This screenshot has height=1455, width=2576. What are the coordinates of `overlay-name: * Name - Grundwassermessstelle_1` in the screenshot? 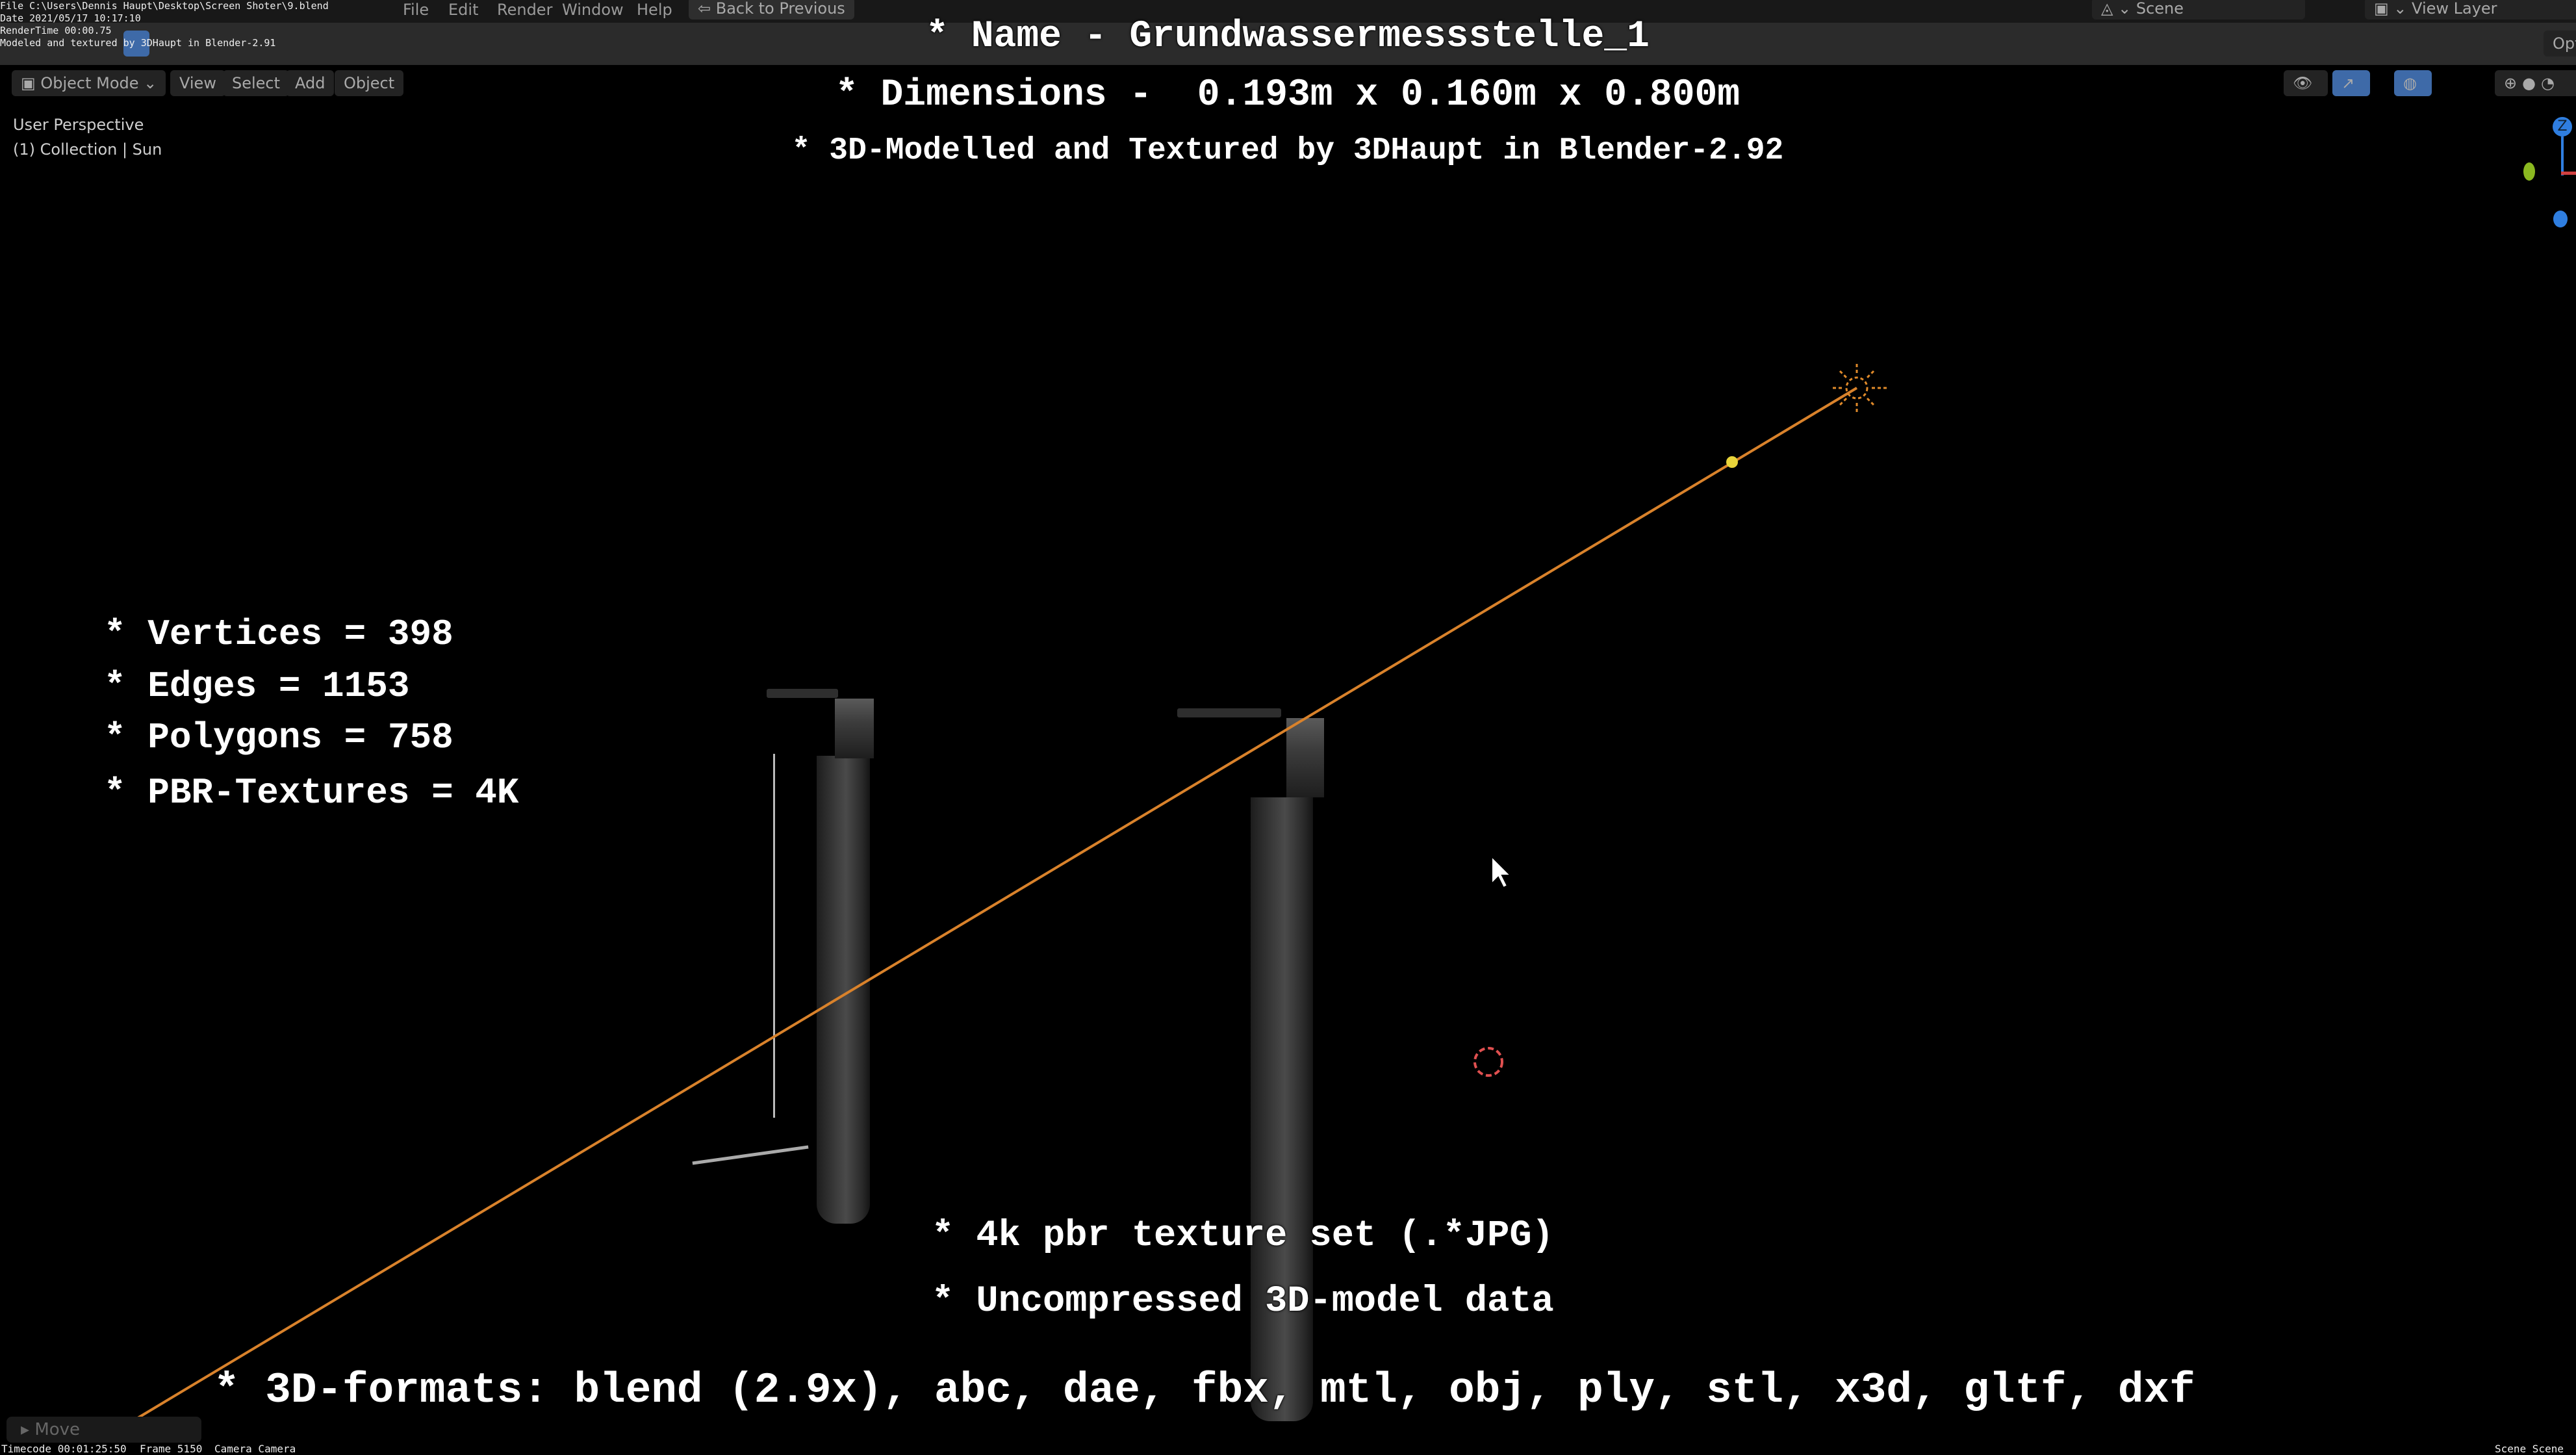 It's located at (1288, 37).